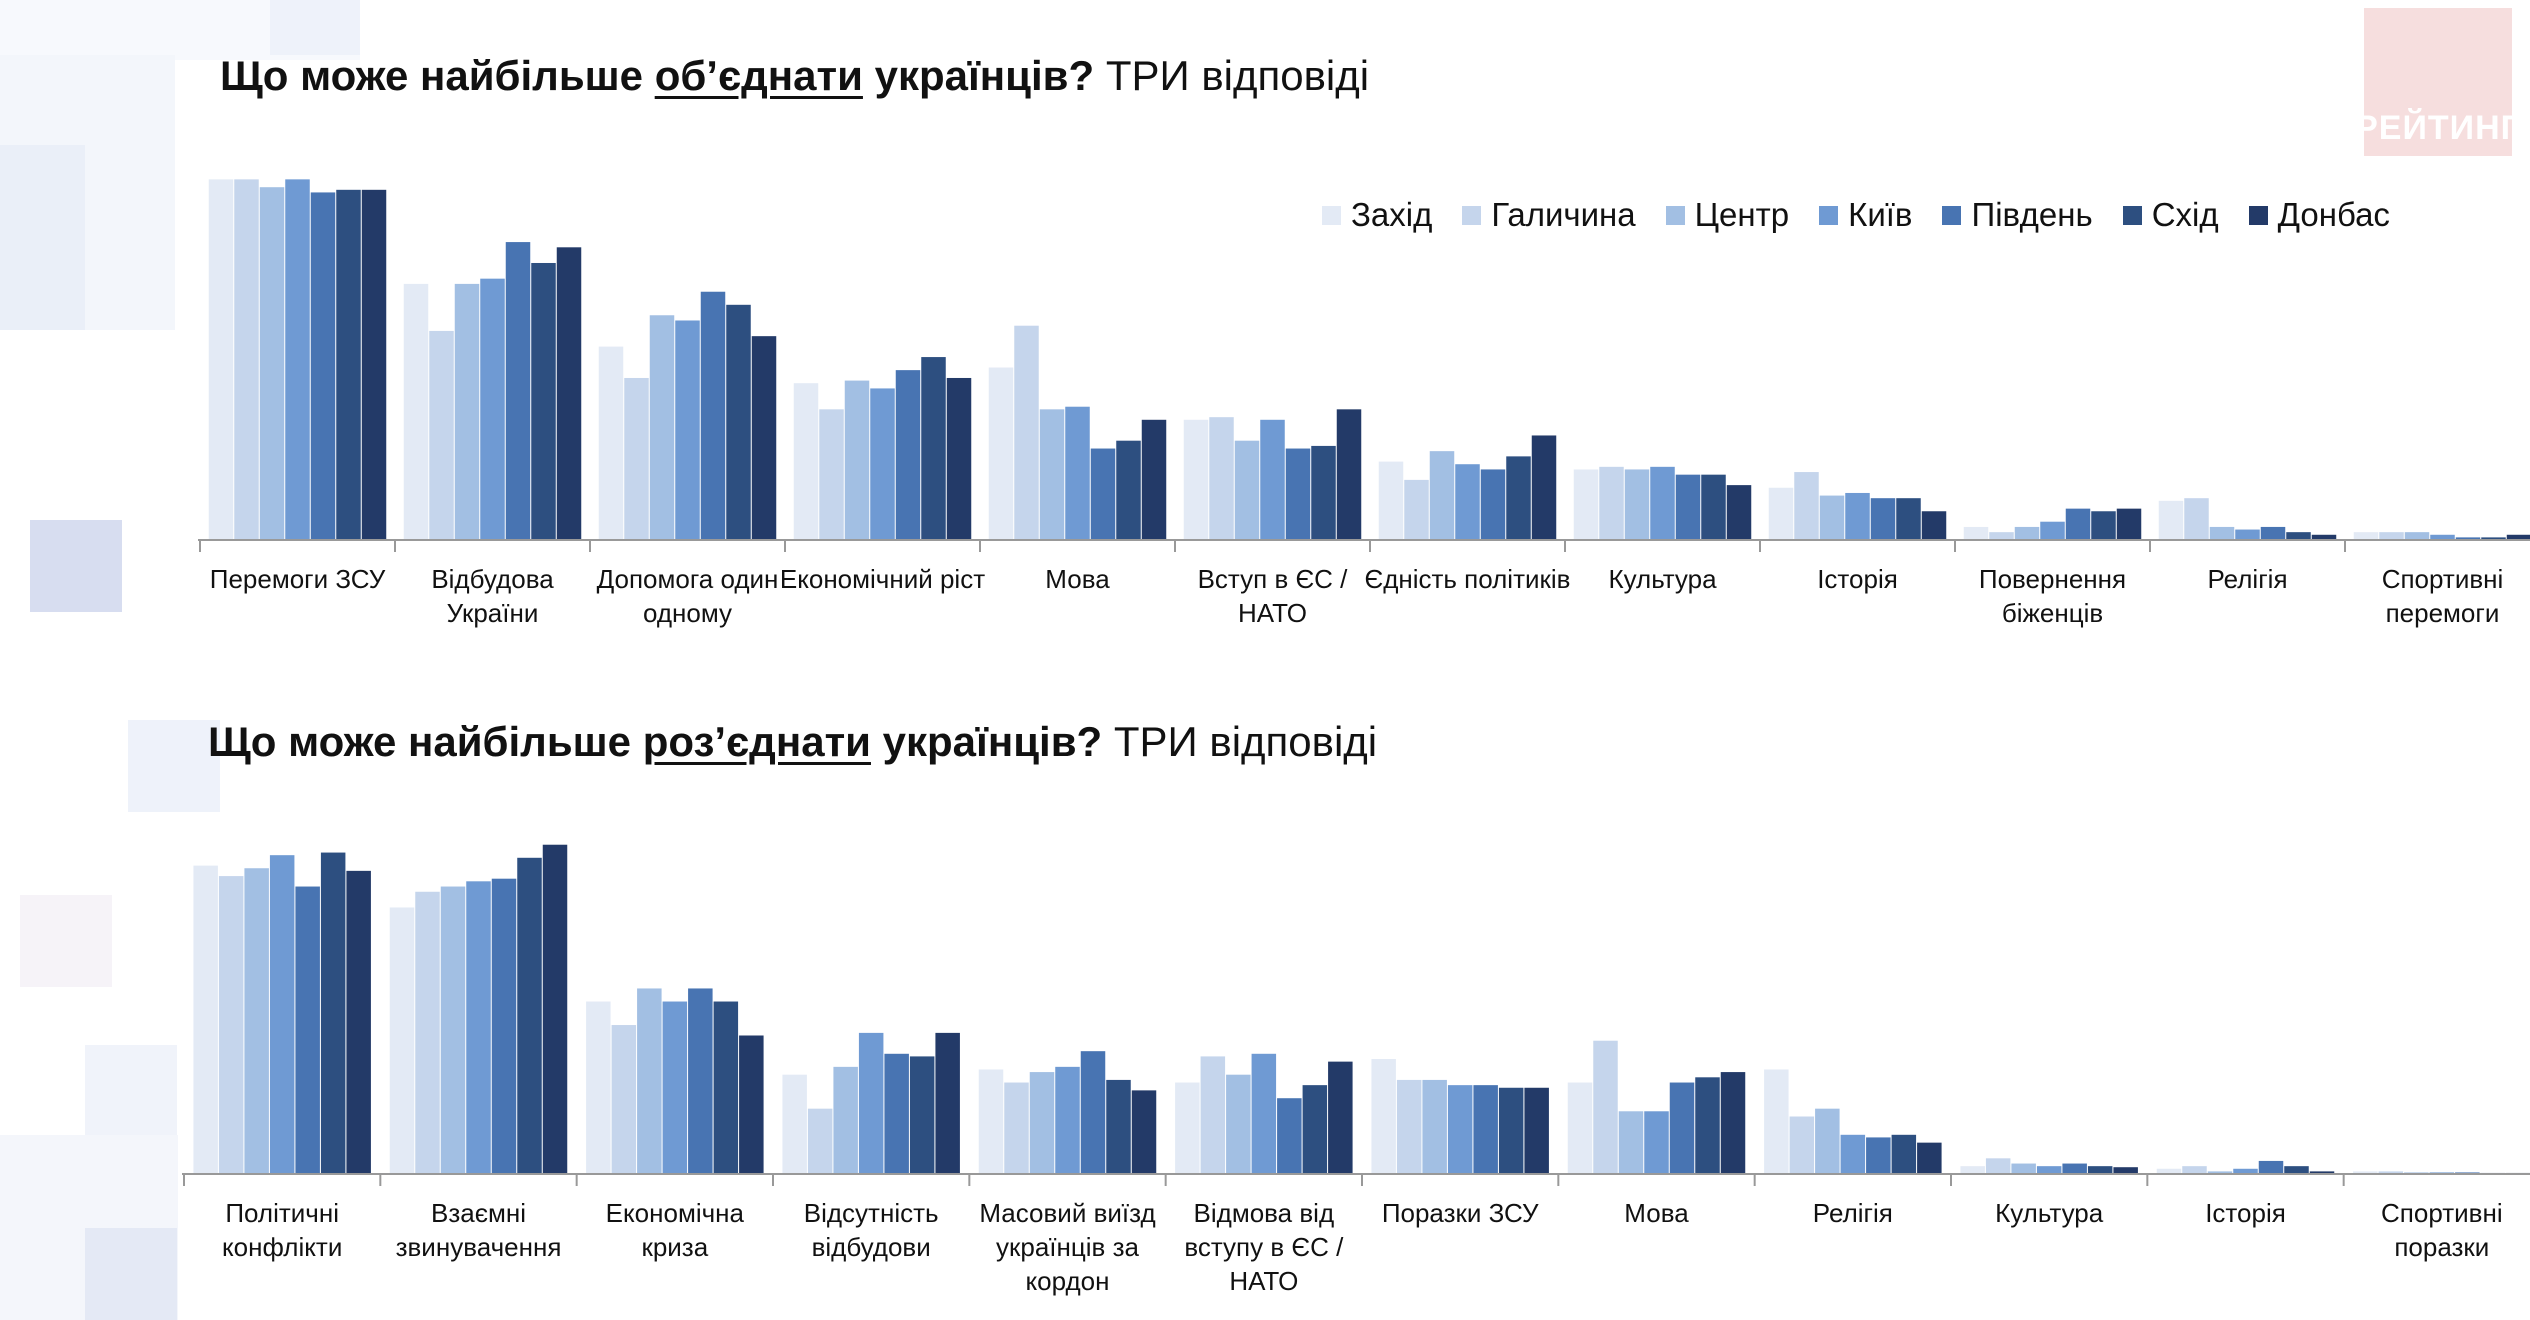  I want to click on category-label: Спортивні поразки, so click(2442, 1230).